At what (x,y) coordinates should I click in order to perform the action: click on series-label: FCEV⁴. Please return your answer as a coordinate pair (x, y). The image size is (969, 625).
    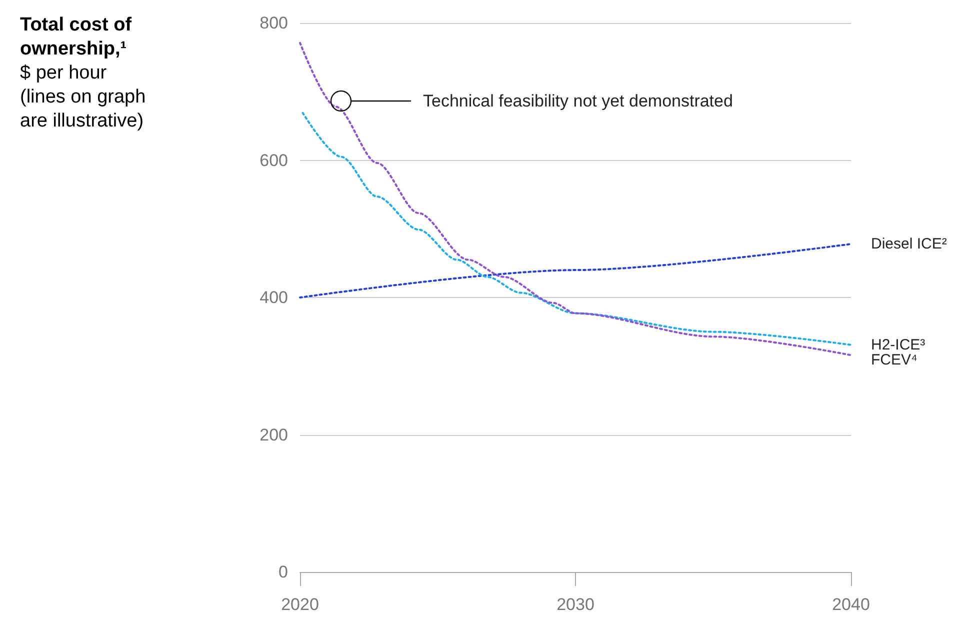
    Looking at the image, I should click on (894, 359).